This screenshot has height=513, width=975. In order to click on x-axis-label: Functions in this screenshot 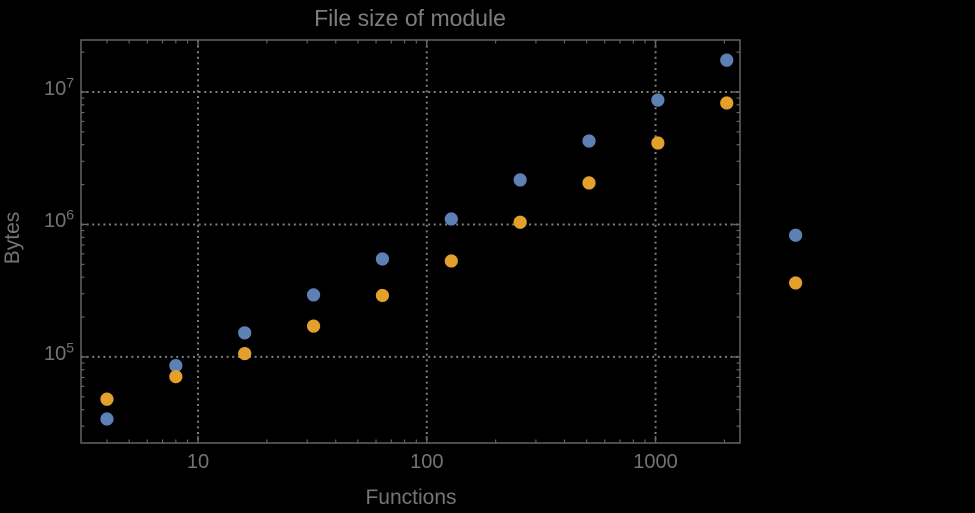, I will do `click(411, 497)`.